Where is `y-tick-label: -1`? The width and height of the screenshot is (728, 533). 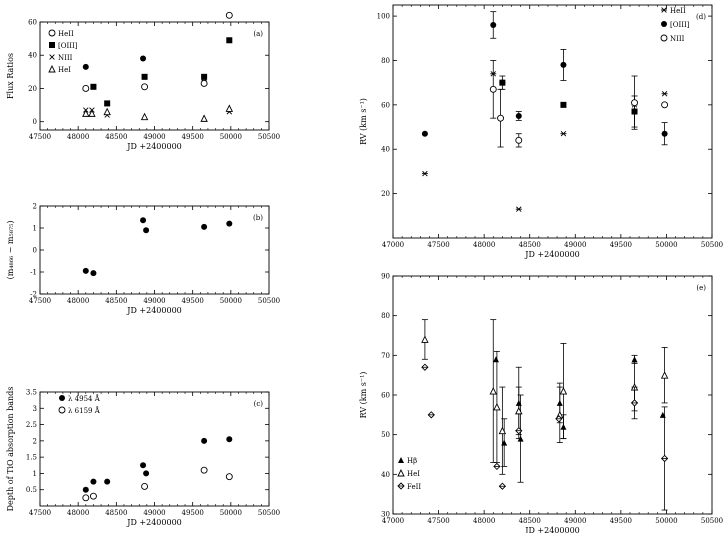 y-tick-label: -1 is located at coordinates (33, 273).